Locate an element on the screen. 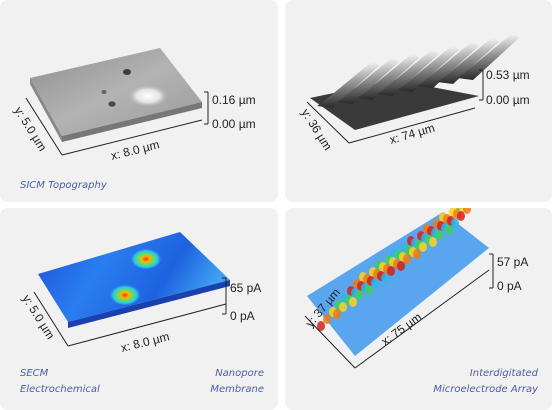 The height and width of the screenshot is (410, 552). surface-side is located at coordinates (132, 122).